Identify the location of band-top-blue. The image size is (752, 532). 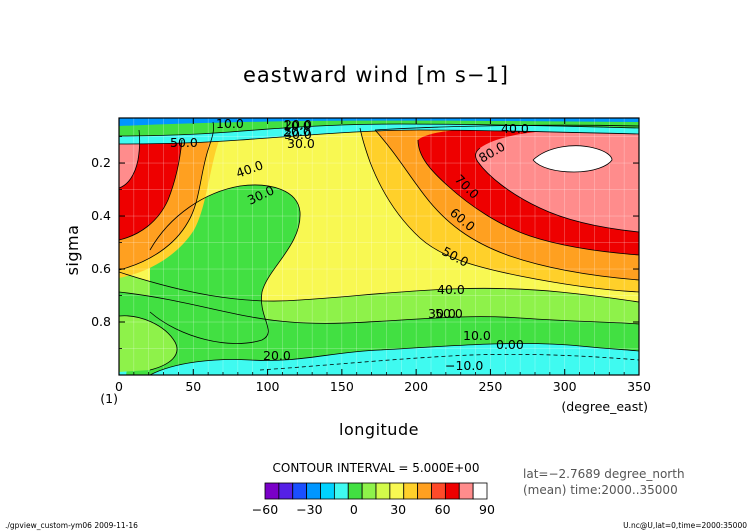
(379, 122).